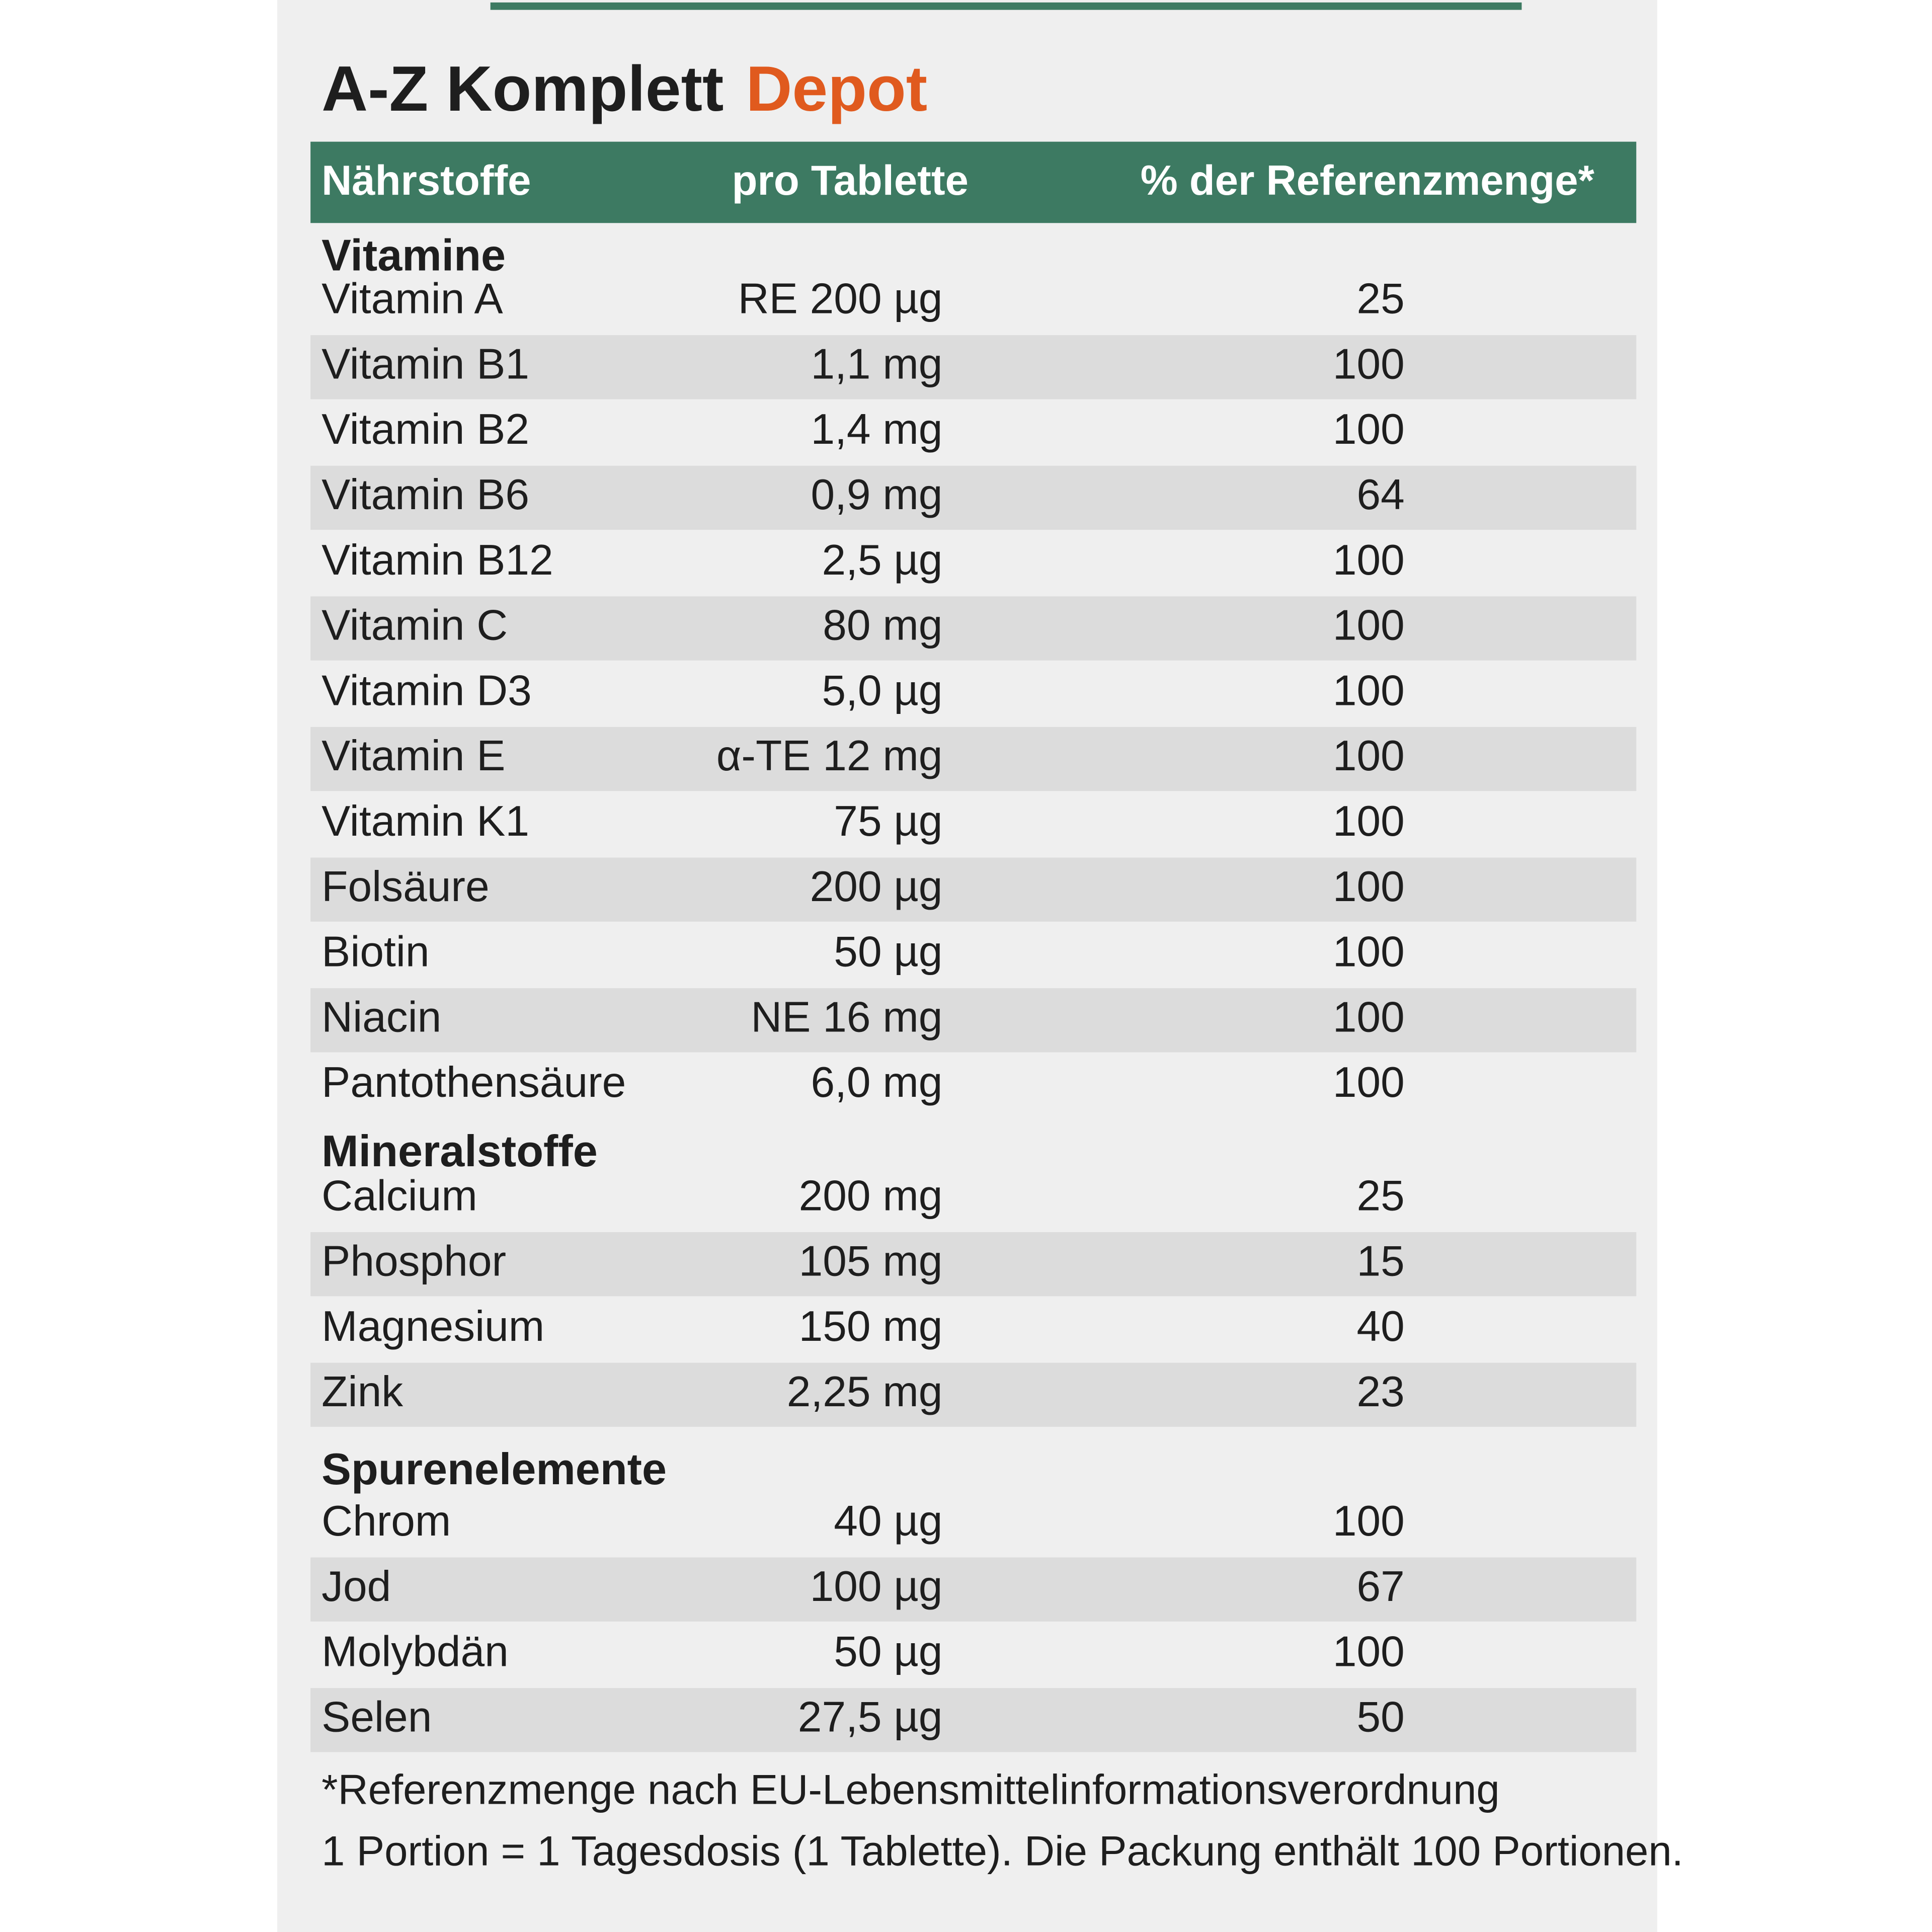 This screenshot has width=1932, height=1932. I want to click on title-main: A-Z Komplett, so click(522, 89).